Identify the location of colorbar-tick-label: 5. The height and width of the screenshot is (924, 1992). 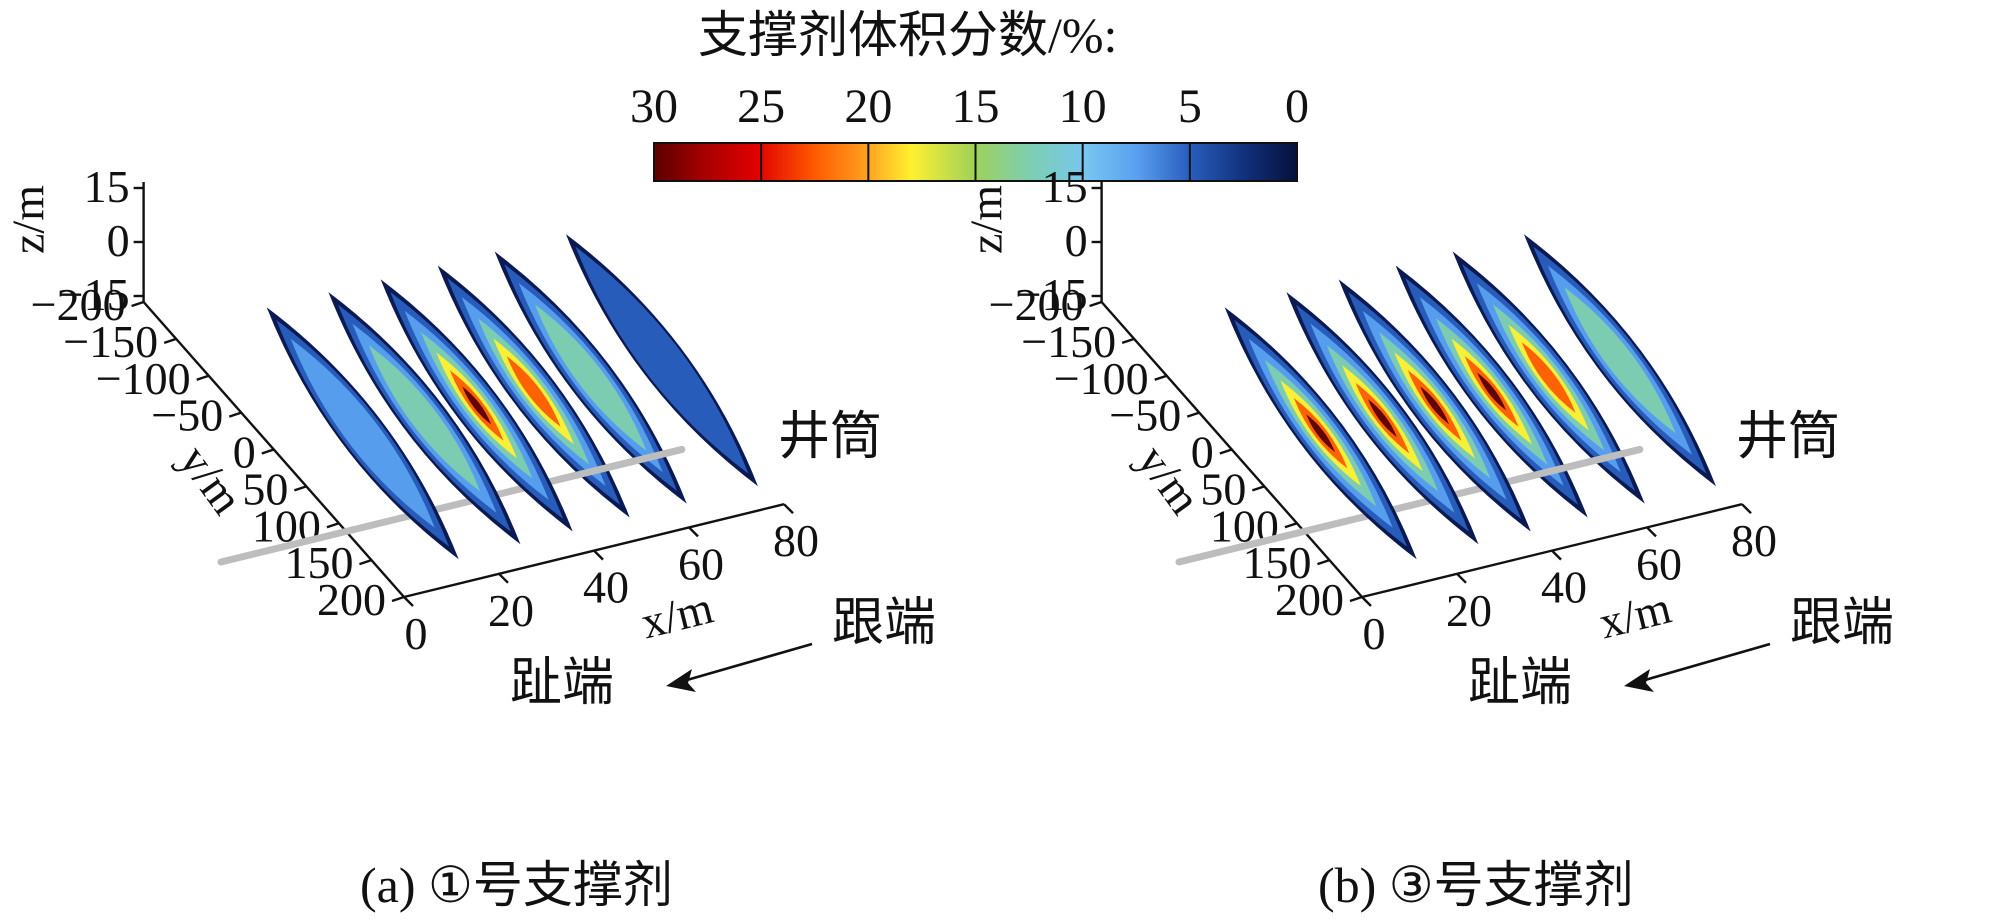
(1190, 106).